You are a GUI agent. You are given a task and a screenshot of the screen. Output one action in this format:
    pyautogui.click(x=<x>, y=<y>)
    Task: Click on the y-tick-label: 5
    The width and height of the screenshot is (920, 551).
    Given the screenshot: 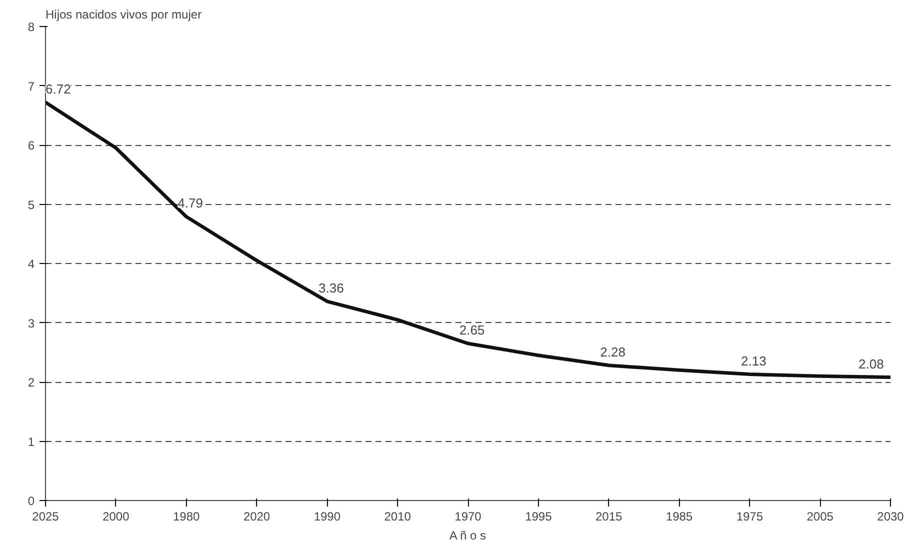 What is the action you would take?
    pyautogui.click(x=31, y=205)
    